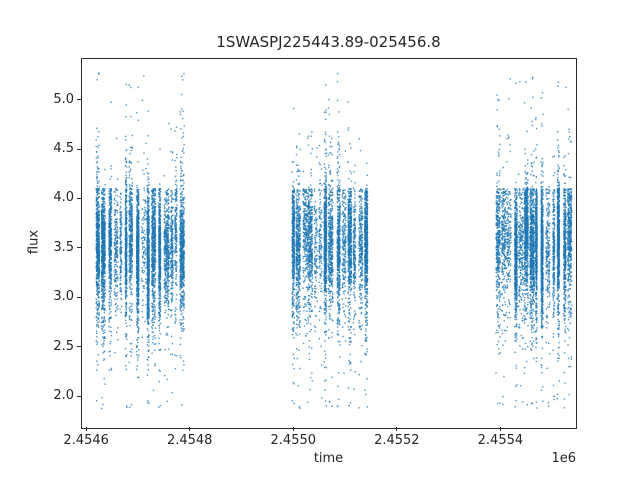 The width and height of the screenshot is (640, 480). Describe the element at coordinates (34, 242) in the screenshot. I see `y-axis-label: flux` at that location.